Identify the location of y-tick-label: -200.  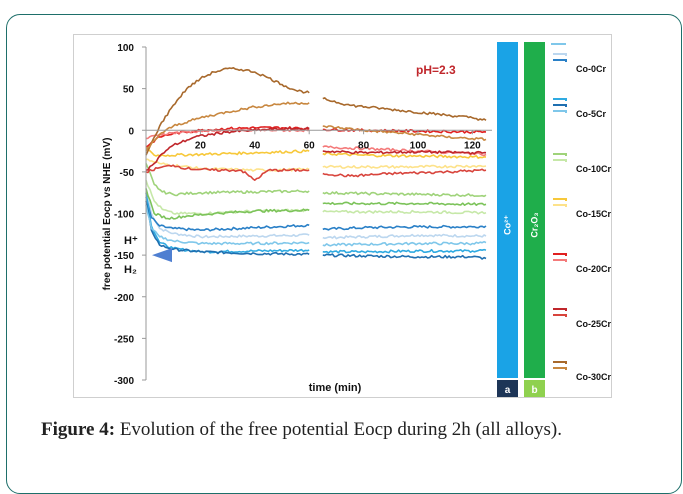
(124, 298).